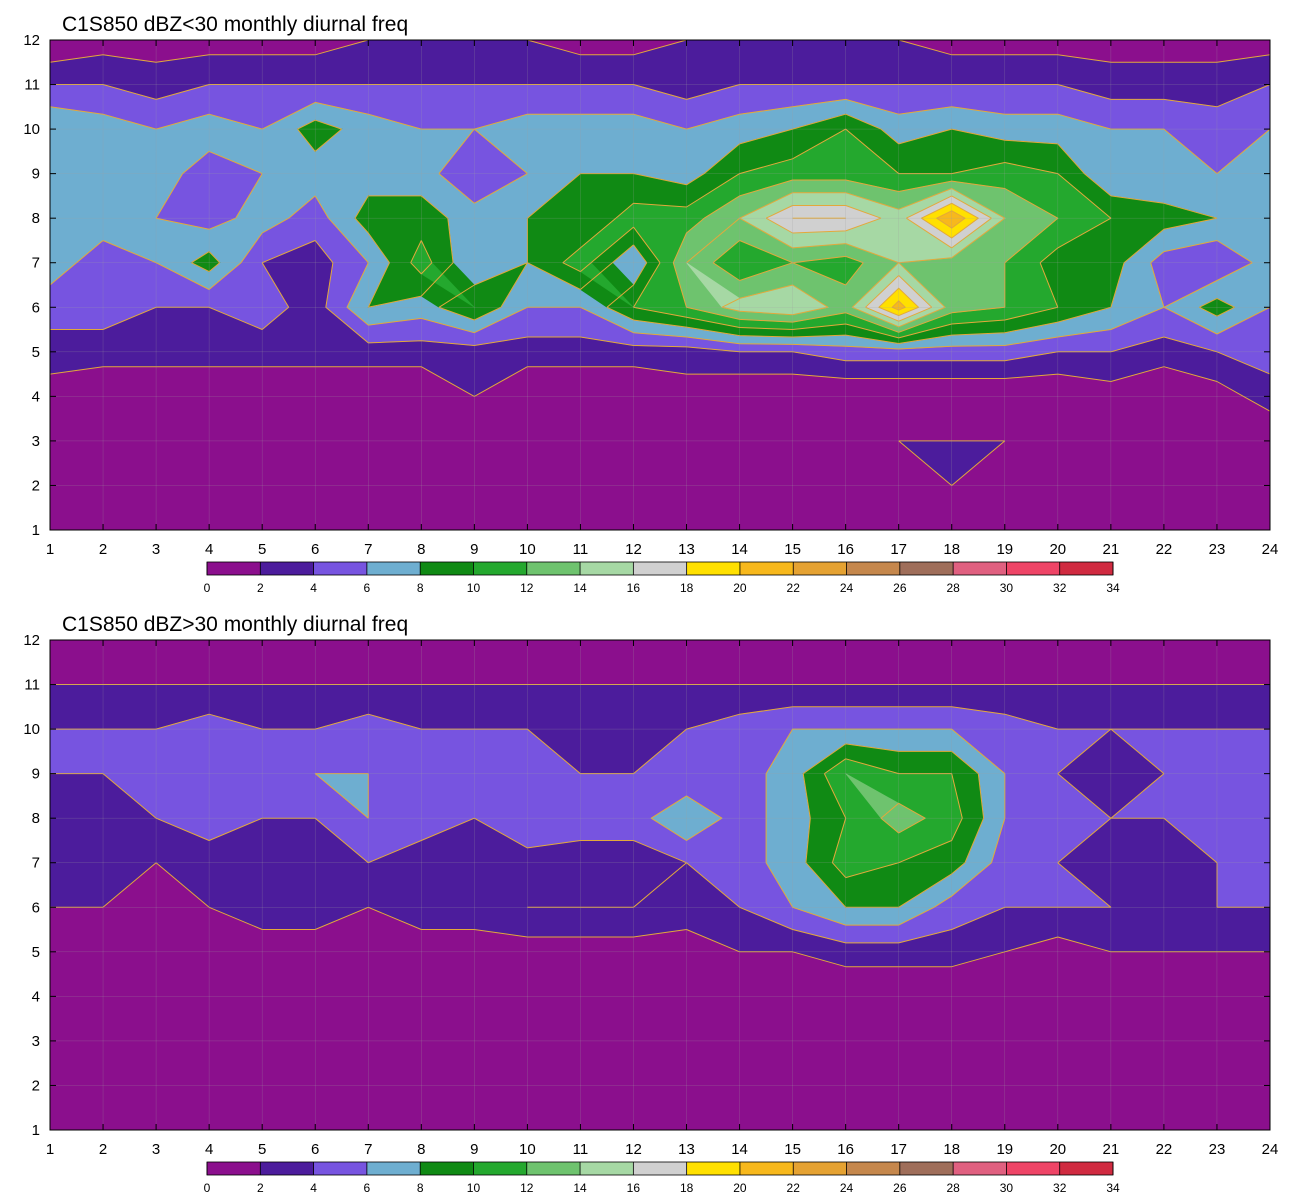 The image size is (1300, 1200). I want to click on colorbar-label: 22, so click(794, 1188).